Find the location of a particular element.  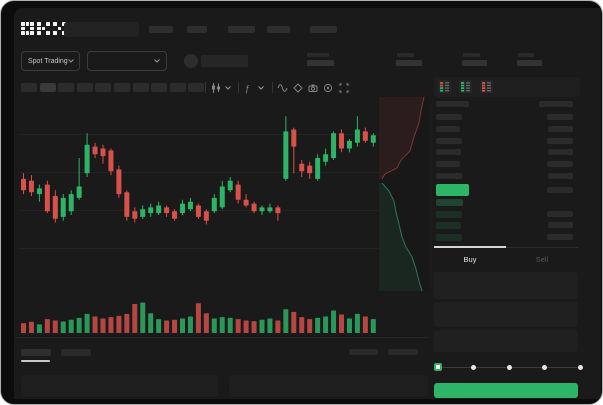

depth-chart is located at coordinates (404, 194).